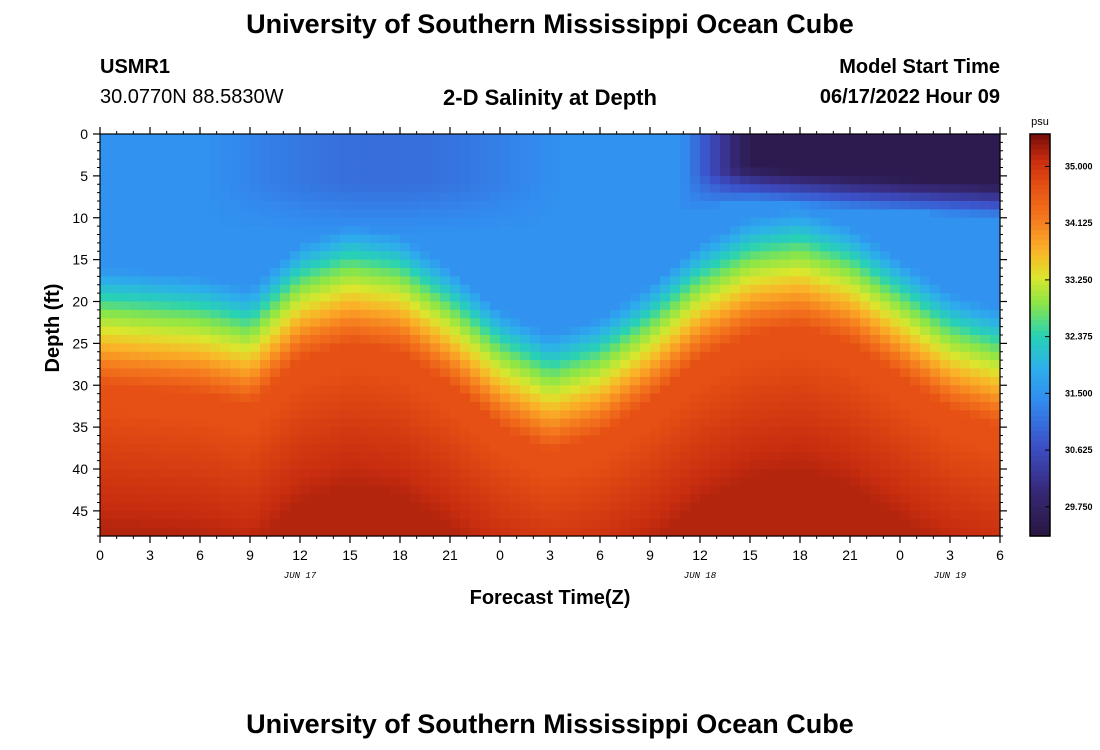 The height and width of the screenshot is (750, 1100). Describe the element at coordinates (1040, 197) in the screenshot. I see `colorbar-segment` at that location.